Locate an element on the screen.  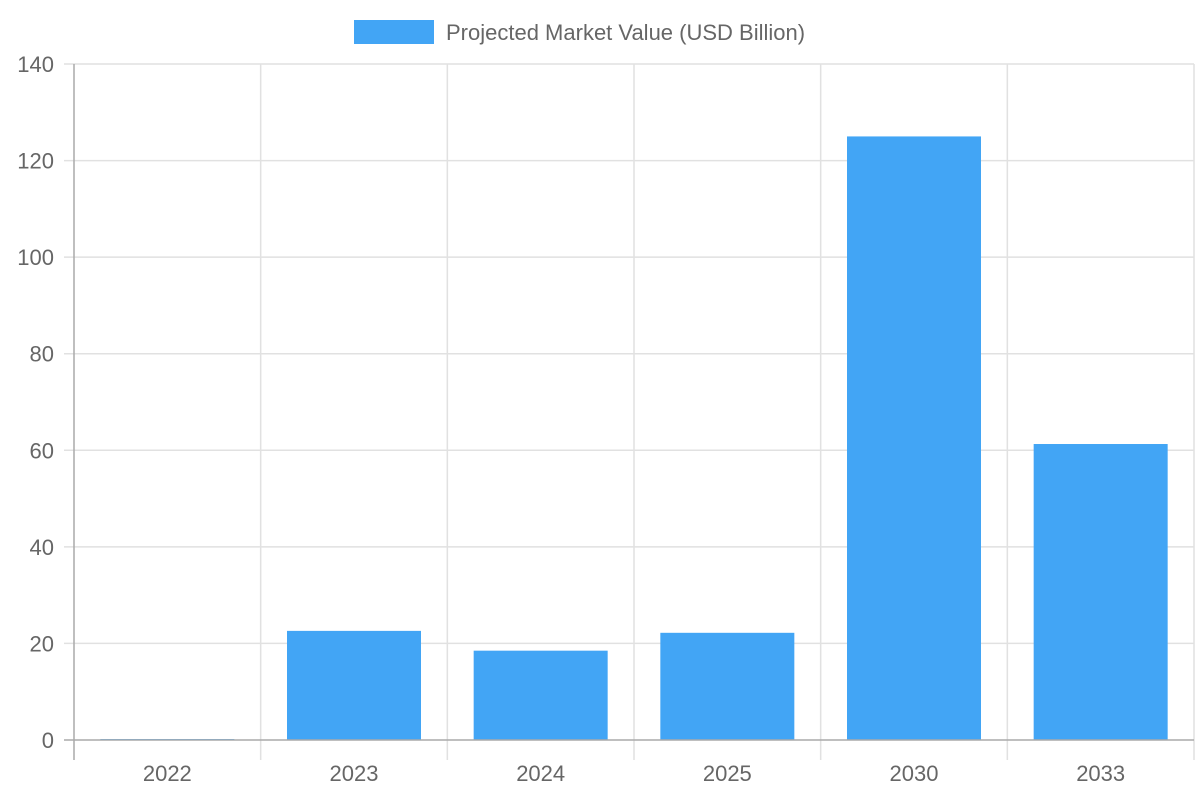
y-tick-label: 80 is located at coordinates (42, 354).